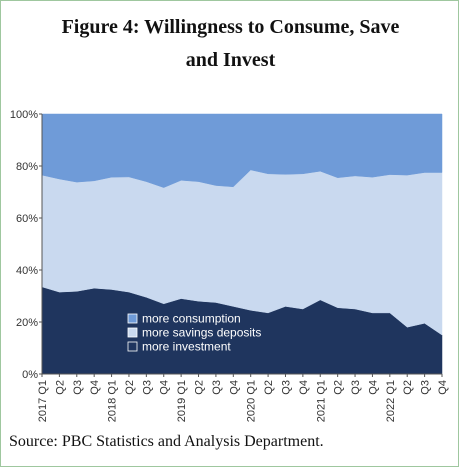 Image resolution: width=459 pixels, height=468 pixels. I want to click on y-tick-label: 40%, so click(27, 271).